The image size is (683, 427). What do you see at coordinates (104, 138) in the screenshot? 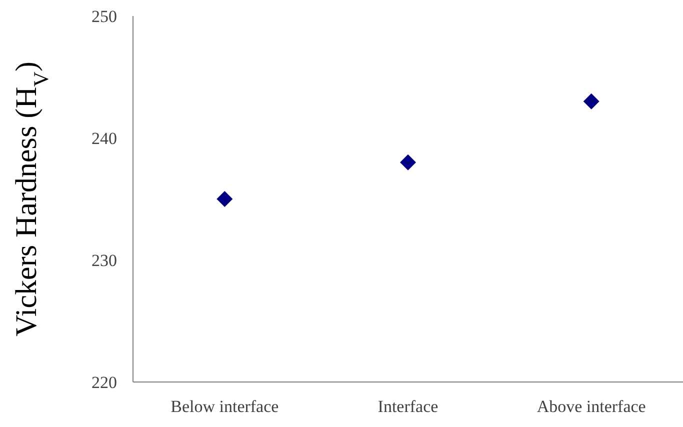
I see `y-tick-label: 240` at bounding box center [104, 138].